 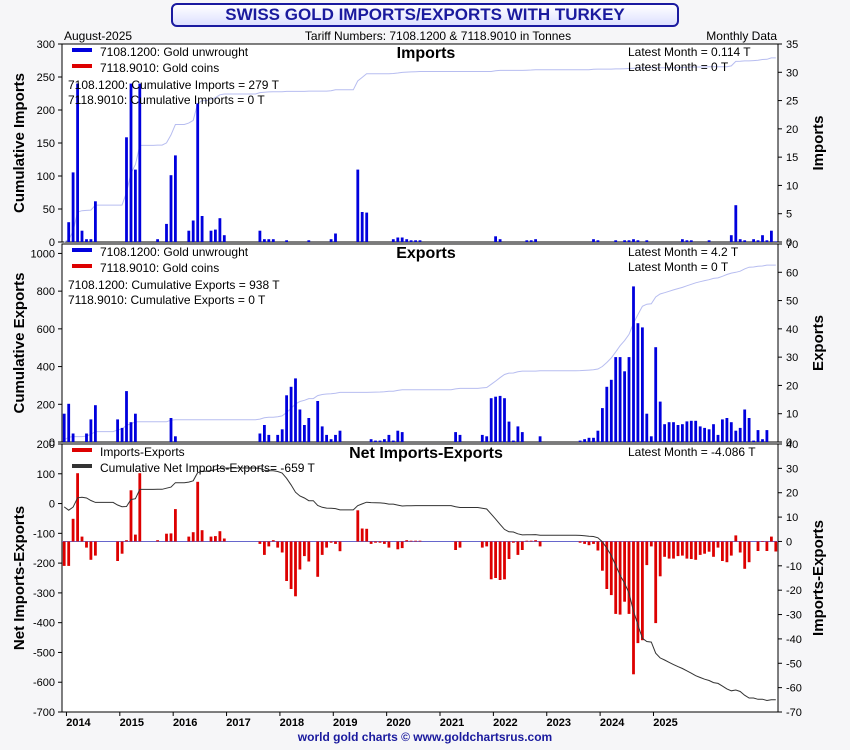 What do you see at coordinates (19, 143) in the screenshot?
I see `left-axis-label: Cumulative Imports` at bounding box center [19, 143].